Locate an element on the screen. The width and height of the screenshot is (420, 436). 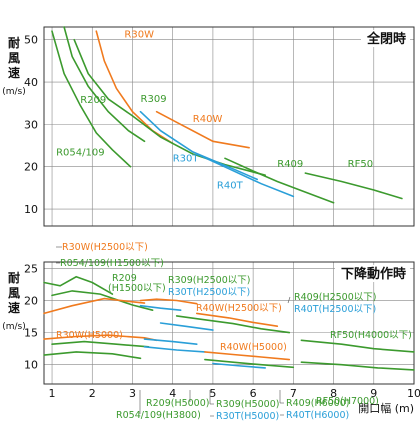
x-tick-label: 8 is located at coordinates (333, 393).